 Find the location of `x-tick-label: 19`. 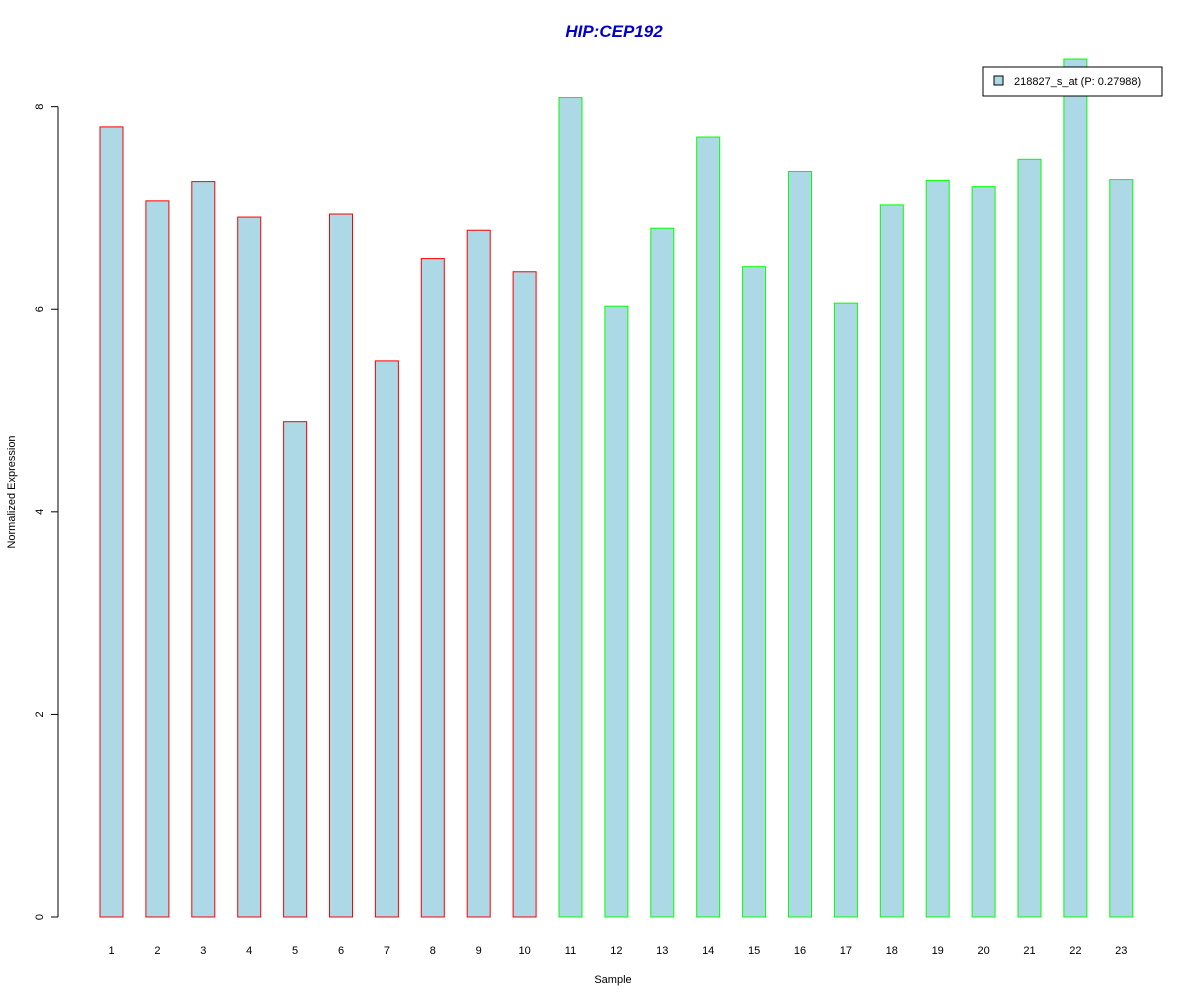

x-tick-label: 19 is located at coordinates (938, 951).